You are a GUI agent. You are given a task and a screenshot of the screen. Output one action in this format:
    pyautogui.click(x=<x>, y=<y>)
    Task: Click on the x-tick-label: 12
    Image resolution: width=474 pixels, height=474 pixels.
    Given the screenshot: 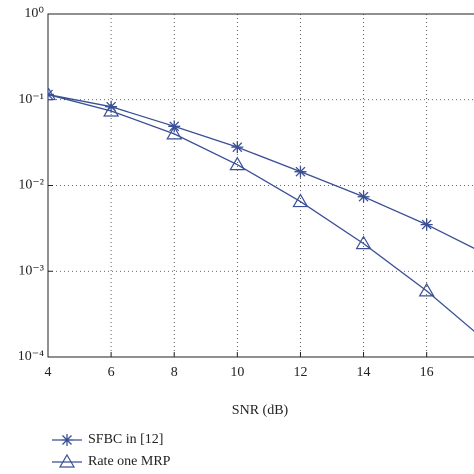 What is the action you would take?
    pyautogui.click(x=300, y=372)
    